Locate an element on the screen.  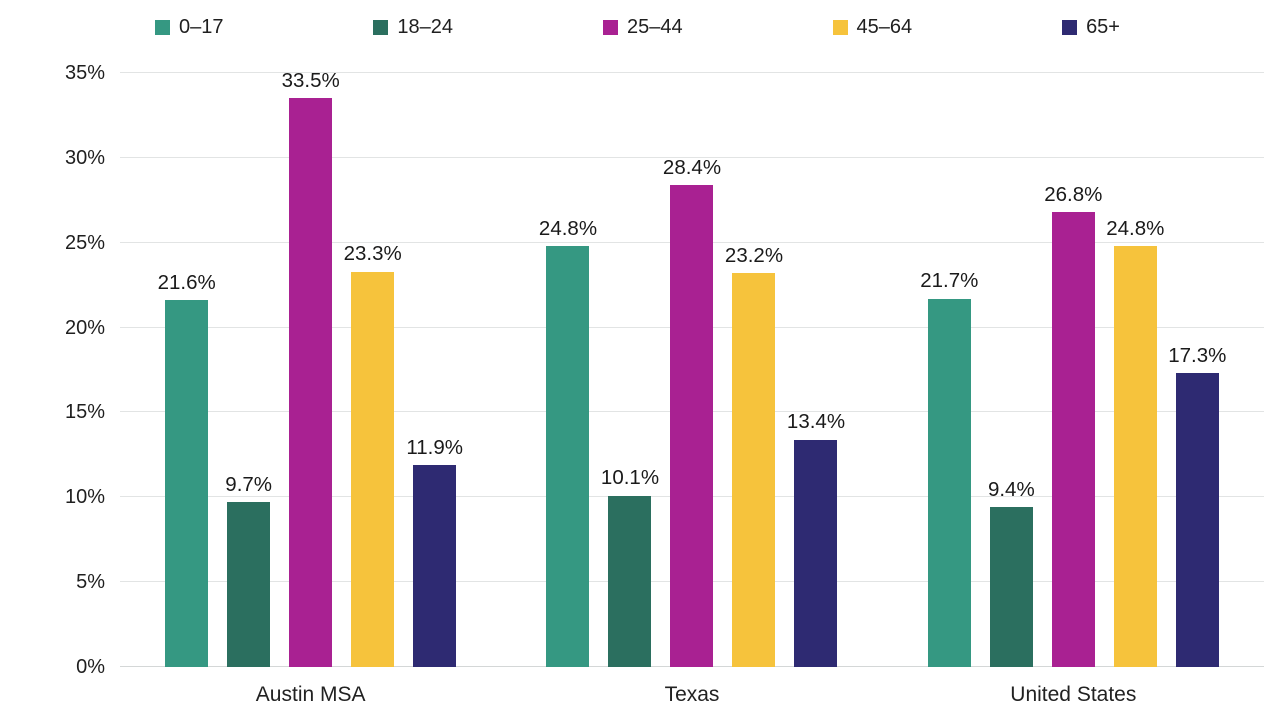
y-tick-label: 35% is located at coordinates (84, 73).